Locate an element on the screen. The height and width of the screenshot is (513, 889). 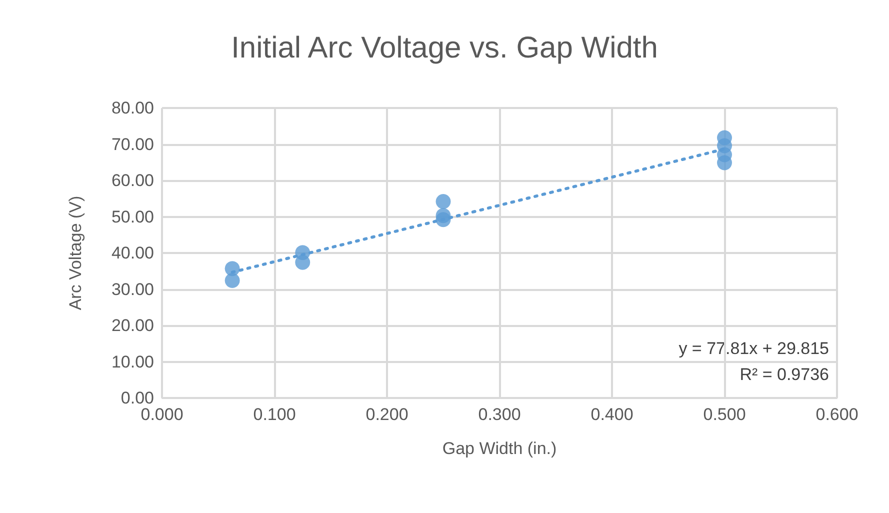
x-tick-label: 0.600 is located at coordinates (837, 414).